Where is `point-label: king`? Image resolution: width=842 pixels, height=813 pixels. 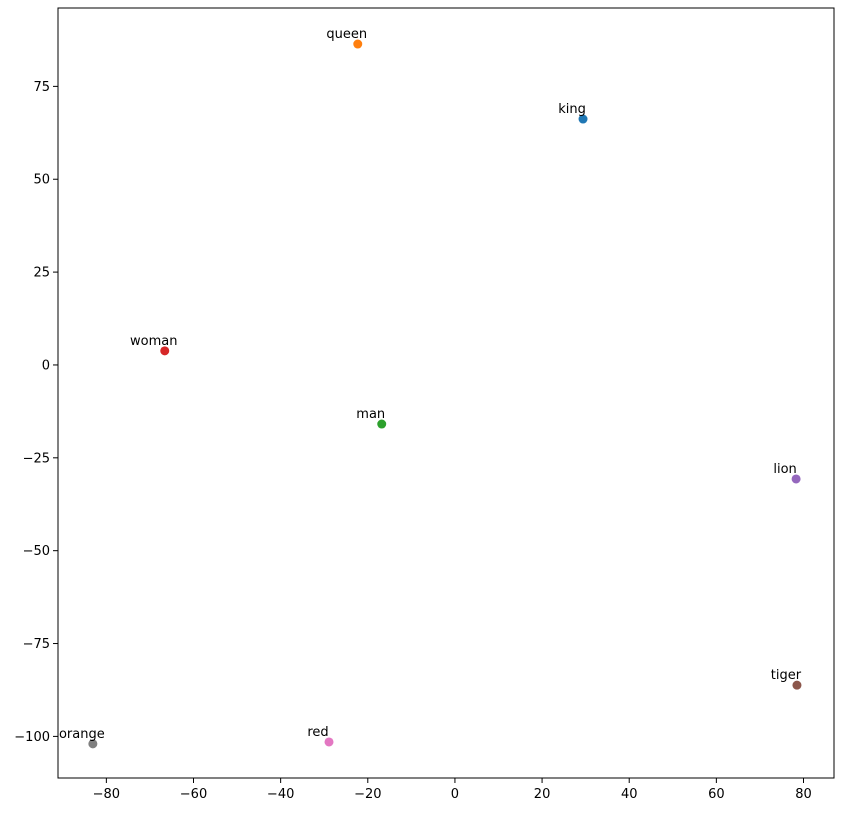 point-label: king is located at coordinates (572, 109).